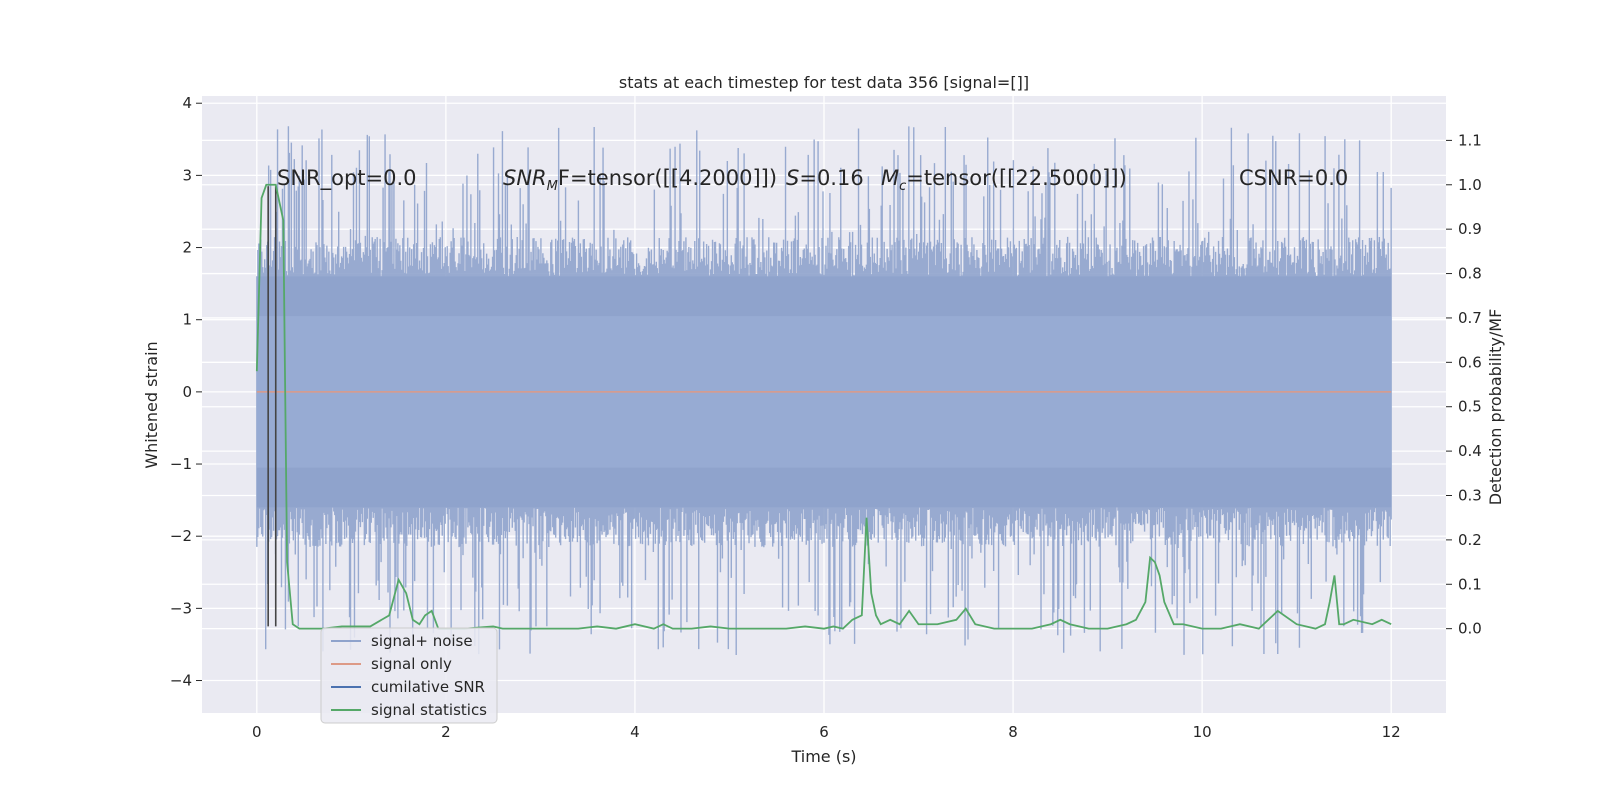 The image size is (1600, 800). Describe the element at coordinates (1470, 274) in the screenshot. I see `y2-tick-label: 0.8` at that location.